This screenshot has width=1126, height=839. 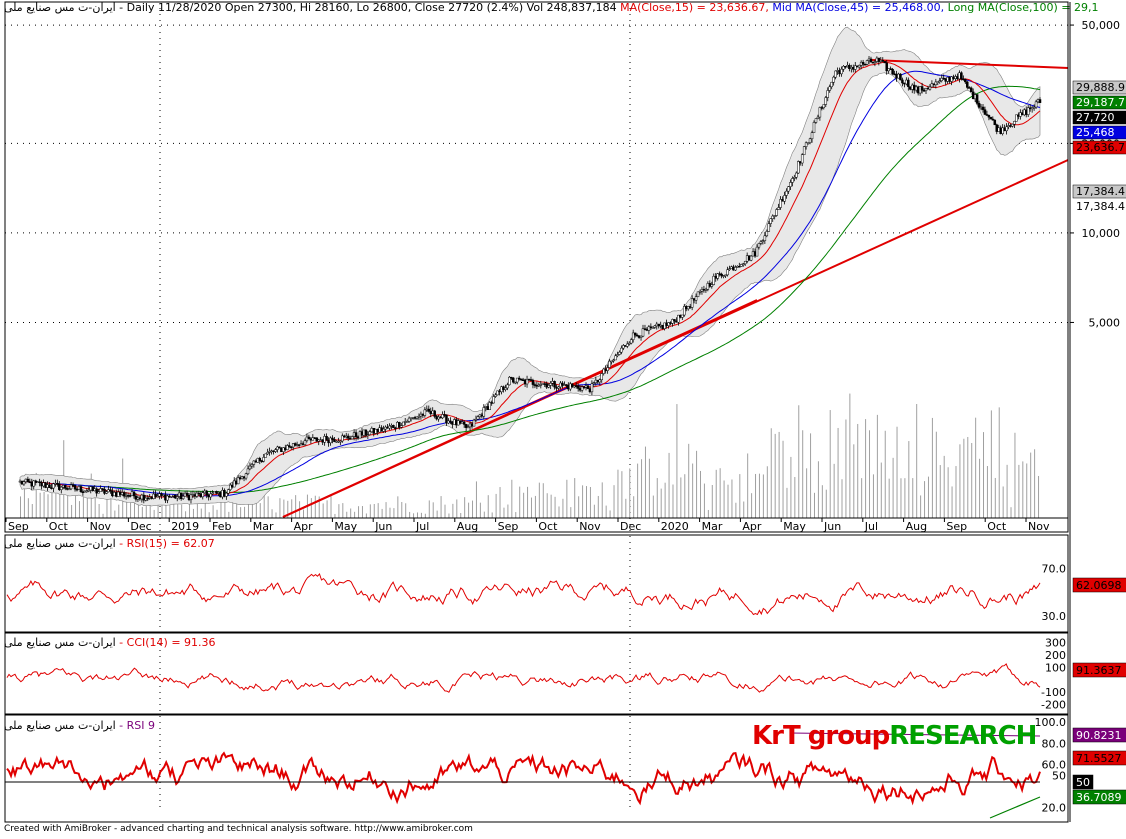 What do you see at coordinates (1055, 655) in the screenshot?
I see `cci14-axis-label: 200` at bounding box center [1055, 655].